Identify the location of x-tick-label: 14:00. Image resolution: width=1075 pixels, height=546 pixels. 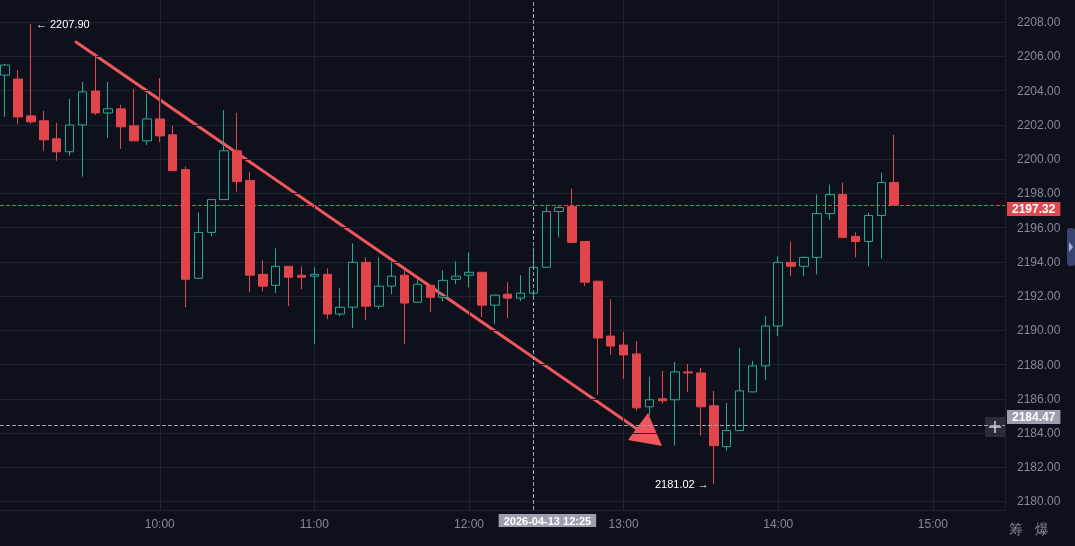
(778, 524).